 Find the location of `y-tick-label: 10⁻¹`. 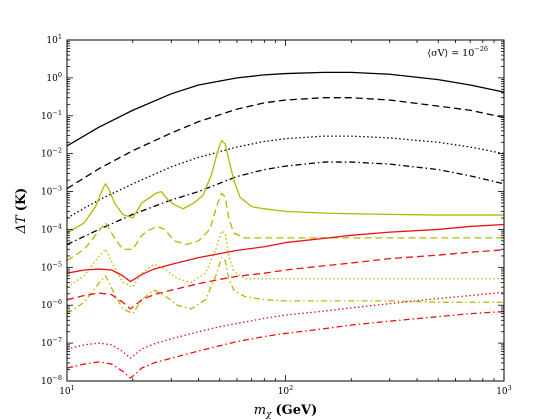

y-tick-label: 10⁻¹ is located at coordinates (51, 115).